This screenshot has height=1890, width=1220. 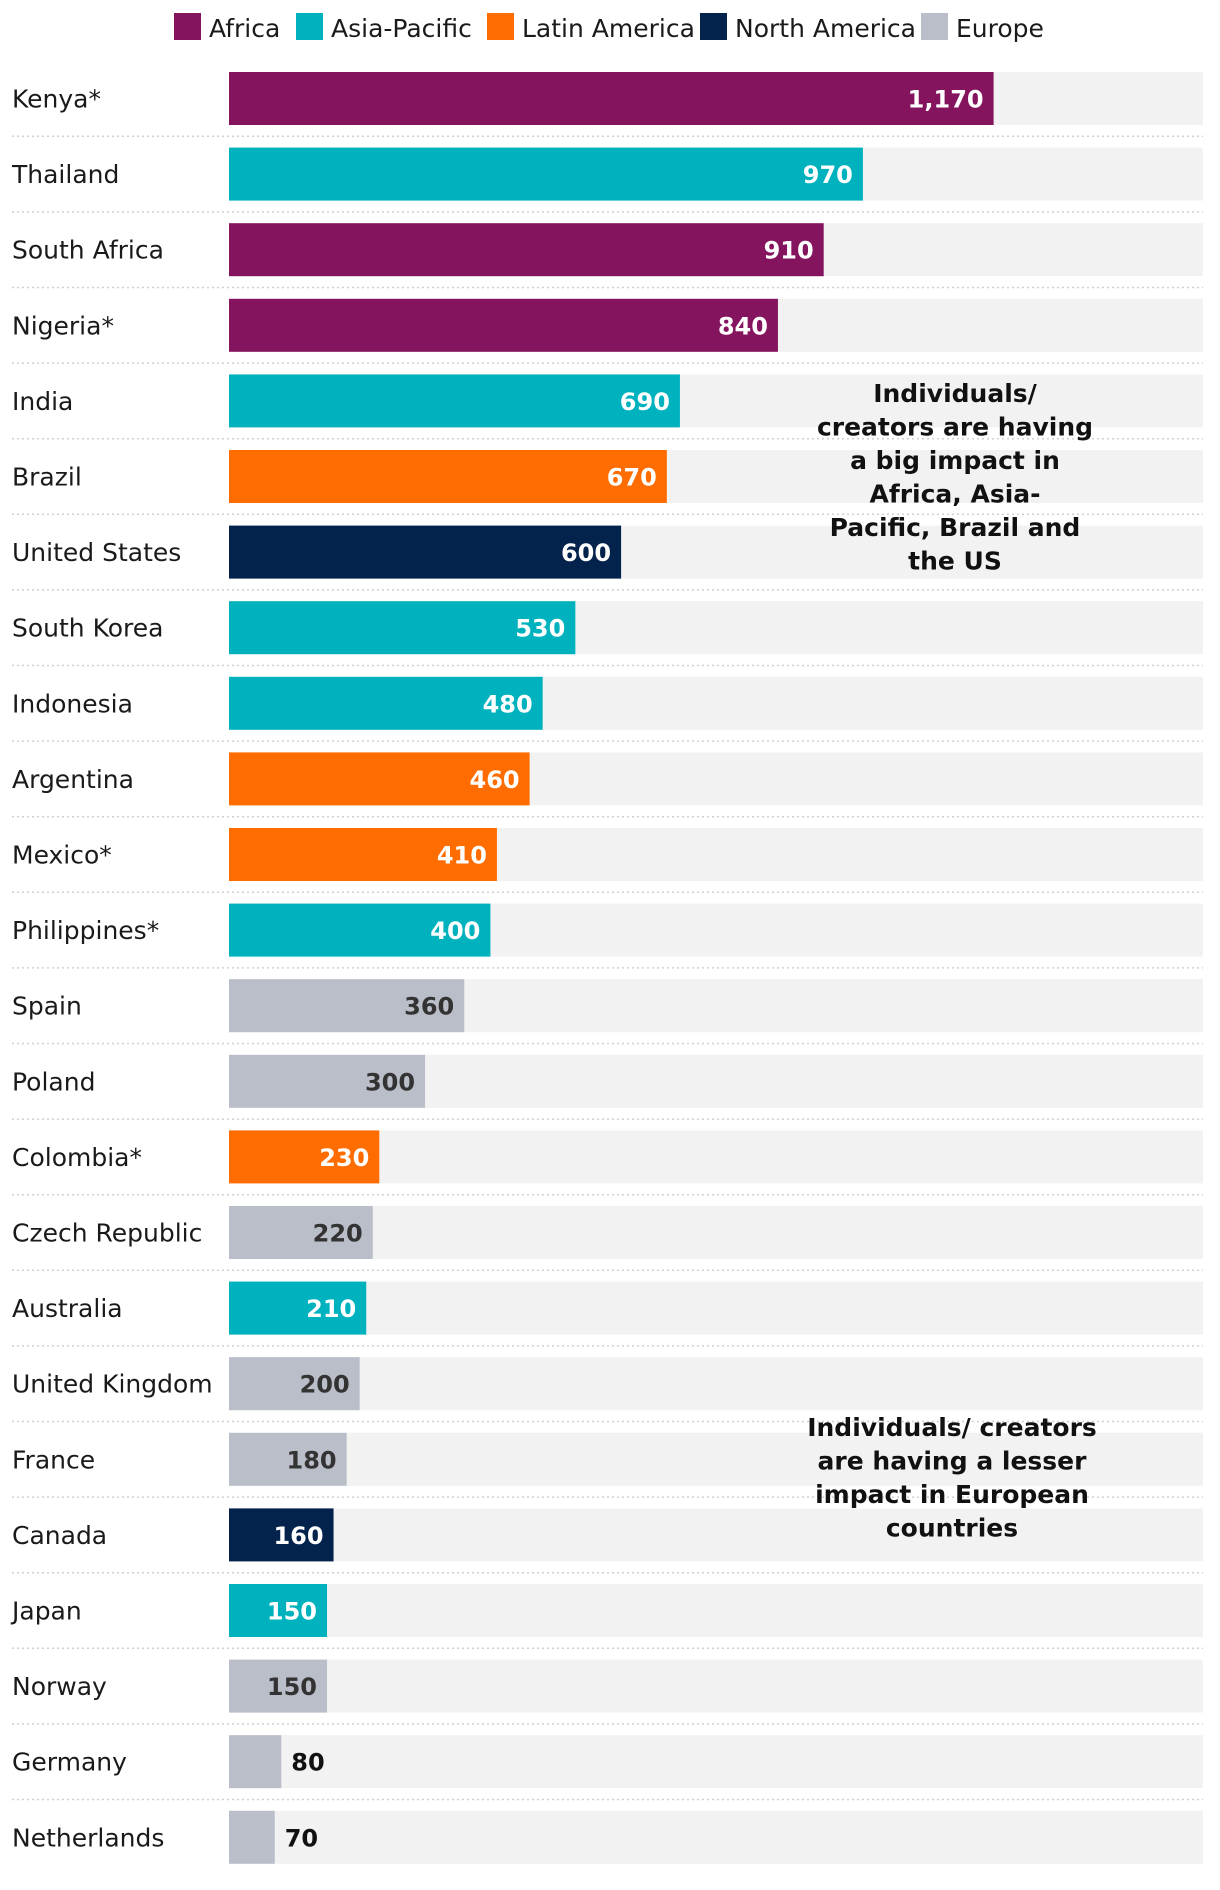 I want to click on legend-item-africa: Africa, so click(x=227, y=28).